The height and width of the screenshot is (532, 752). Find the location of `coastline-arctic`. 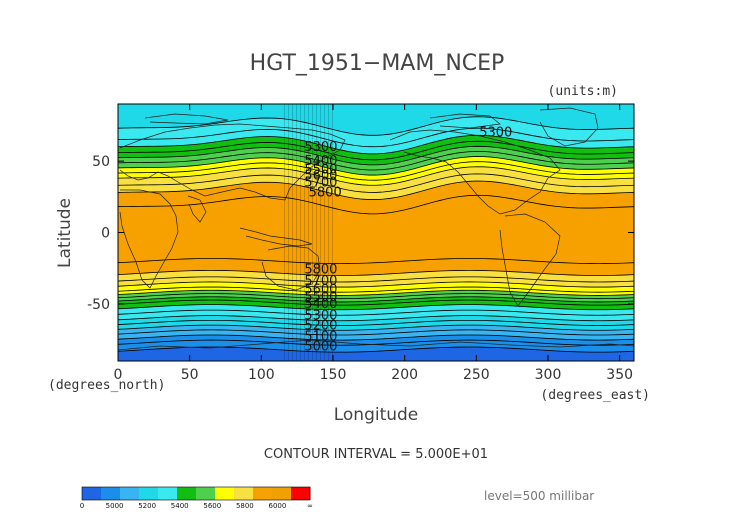

coastline-arctic is located at coordinates (186, 119).